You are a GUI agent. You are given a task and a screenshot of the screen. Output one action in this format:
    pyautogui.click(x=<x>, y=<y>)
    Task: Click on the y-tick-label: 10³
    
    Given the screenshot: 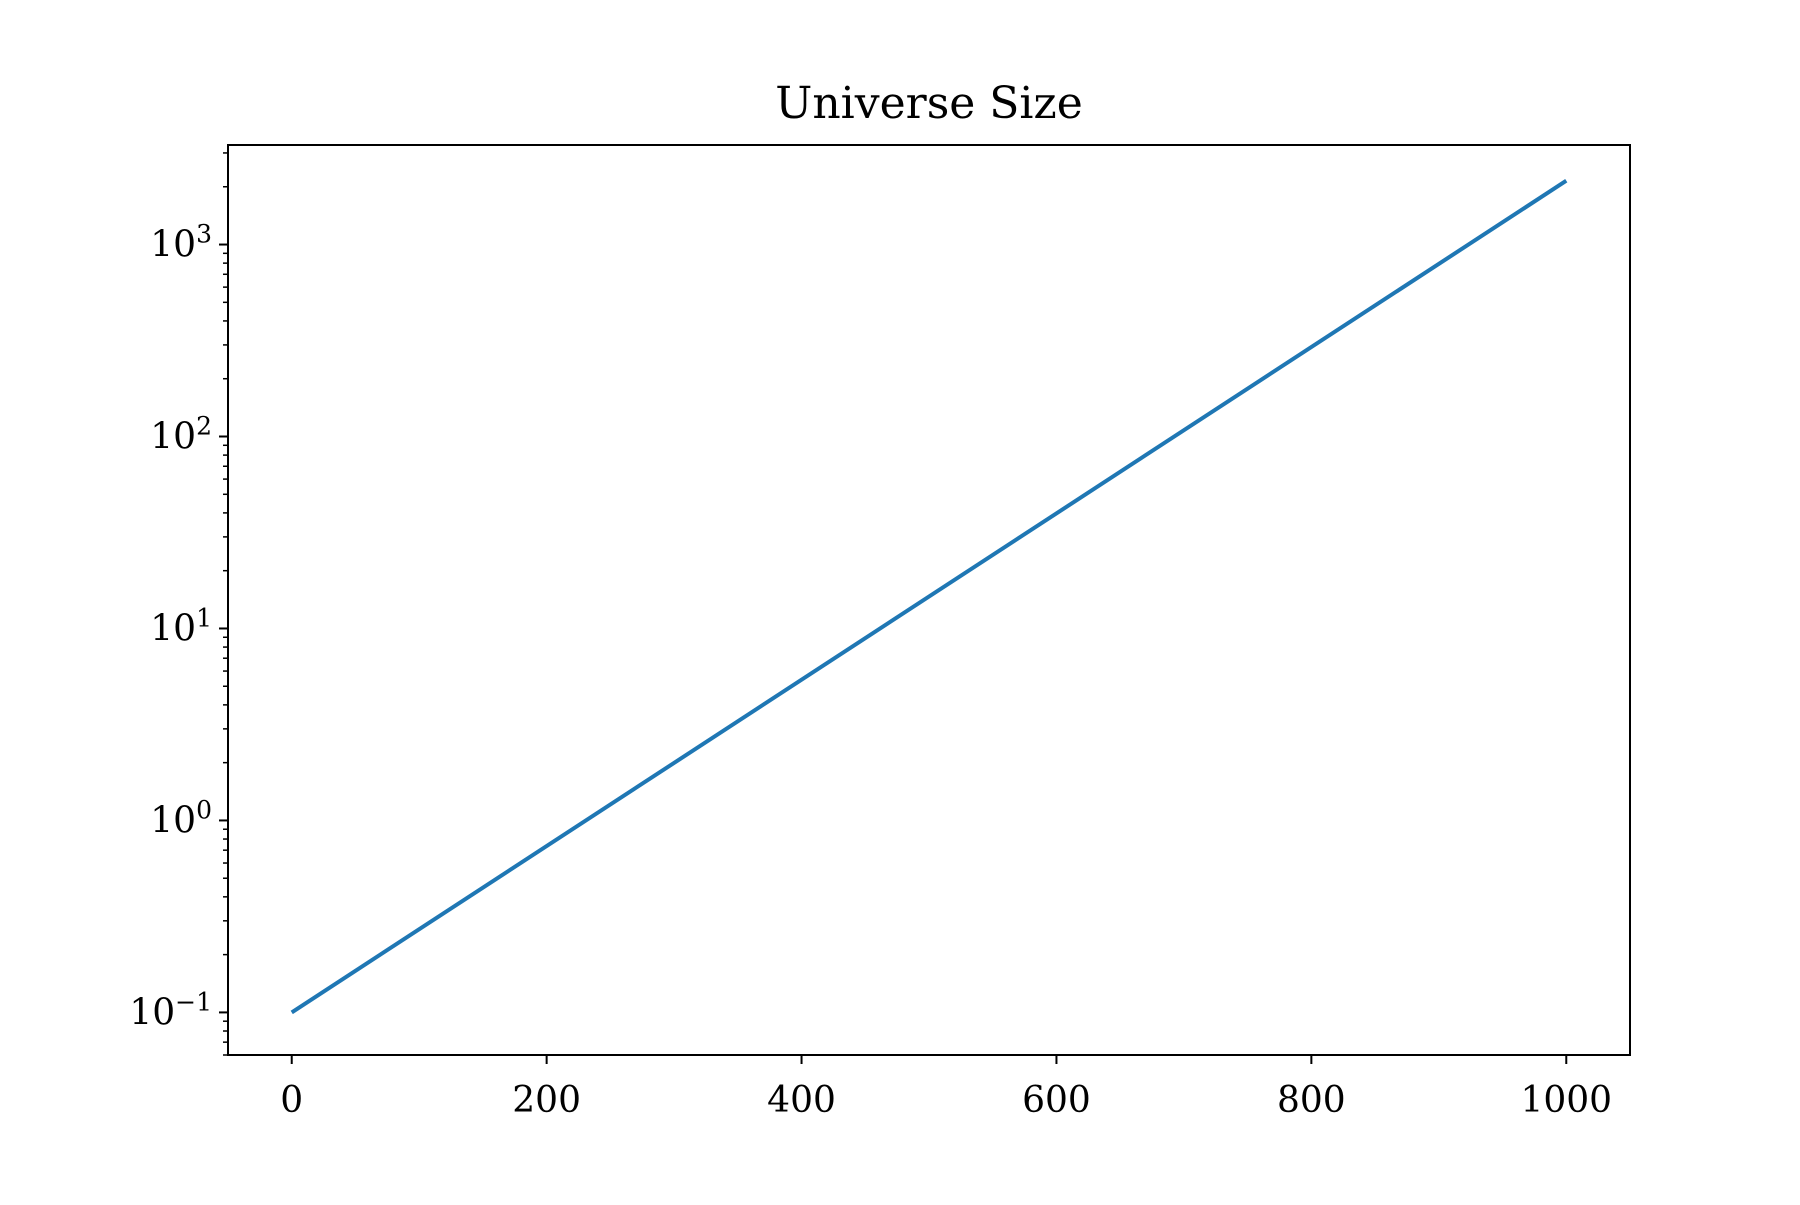 What is the action you would take?
    pyautogui.click(x=181, y=243)
    